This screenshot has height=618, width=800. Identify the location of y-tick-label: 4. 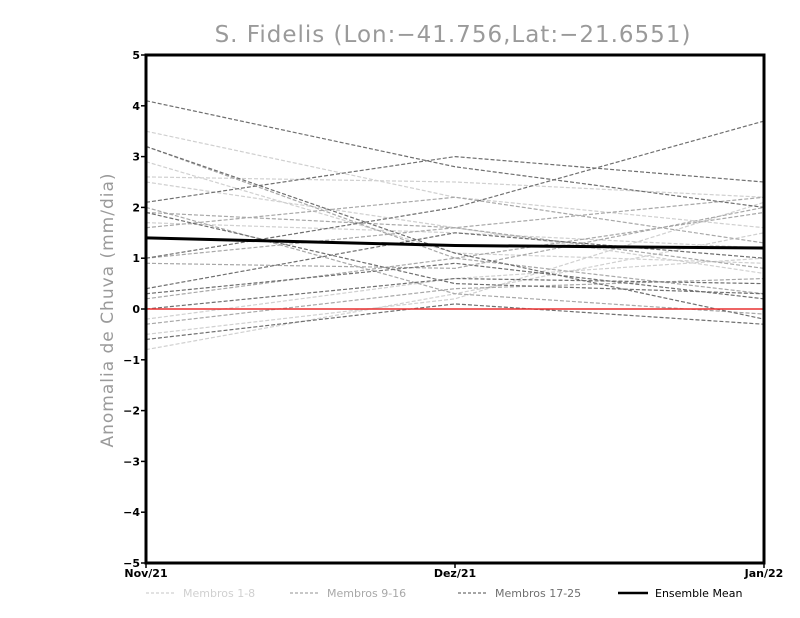
(136, 106).